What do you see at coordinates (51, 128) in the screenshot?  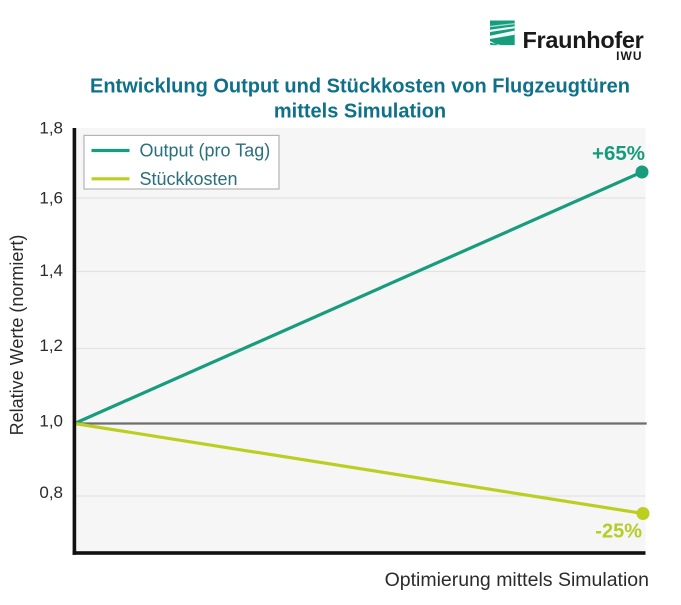 I see `svg-text: 1,8` at bounding box center [51, 128].